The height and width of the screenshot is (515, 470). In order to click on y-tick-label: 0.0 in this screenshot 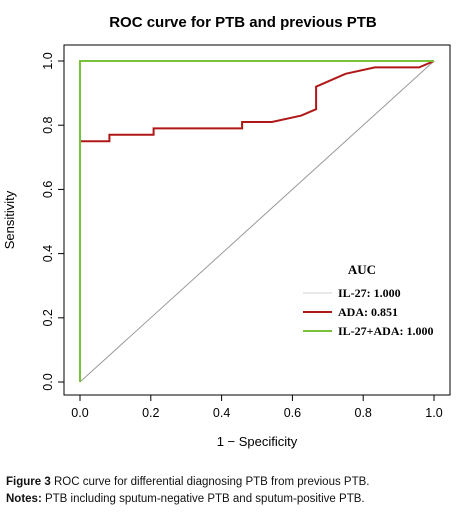, I will do `click(48, 381)`.